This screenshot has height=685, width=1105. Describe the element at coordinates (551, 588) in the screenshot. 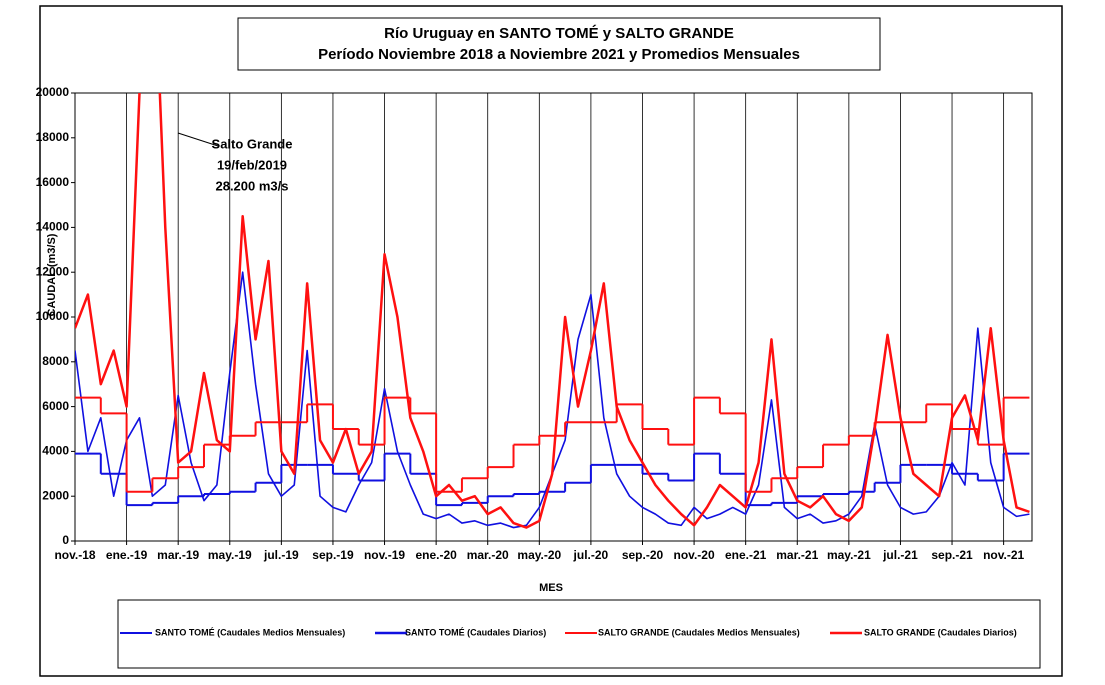

I see `x-axis-label: MES` at that location.